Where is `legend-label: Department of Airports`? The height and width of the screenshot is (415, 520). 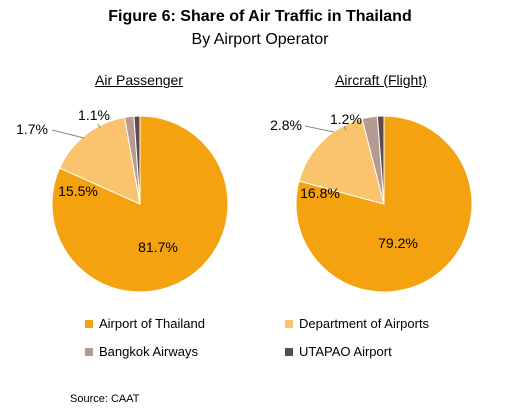
legend-label: Department of Airports is located at coordinates (364, 323).